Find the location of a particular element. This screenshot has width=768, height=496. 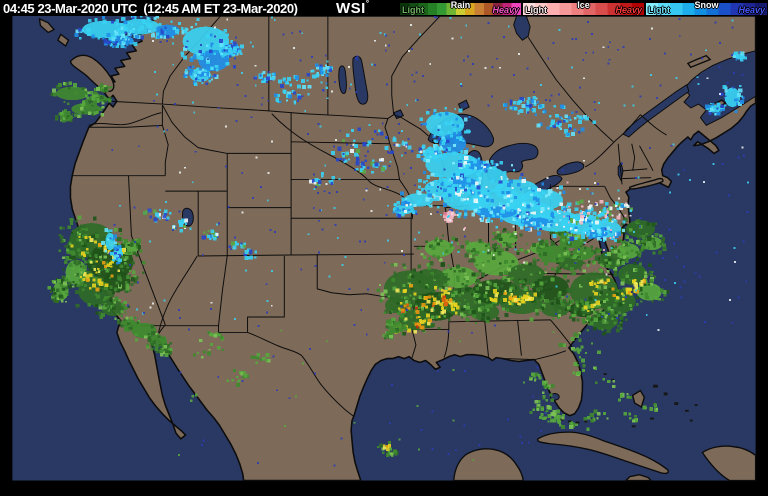

legend-snow-heavy: Heavy is located at coordinates (751, 10).